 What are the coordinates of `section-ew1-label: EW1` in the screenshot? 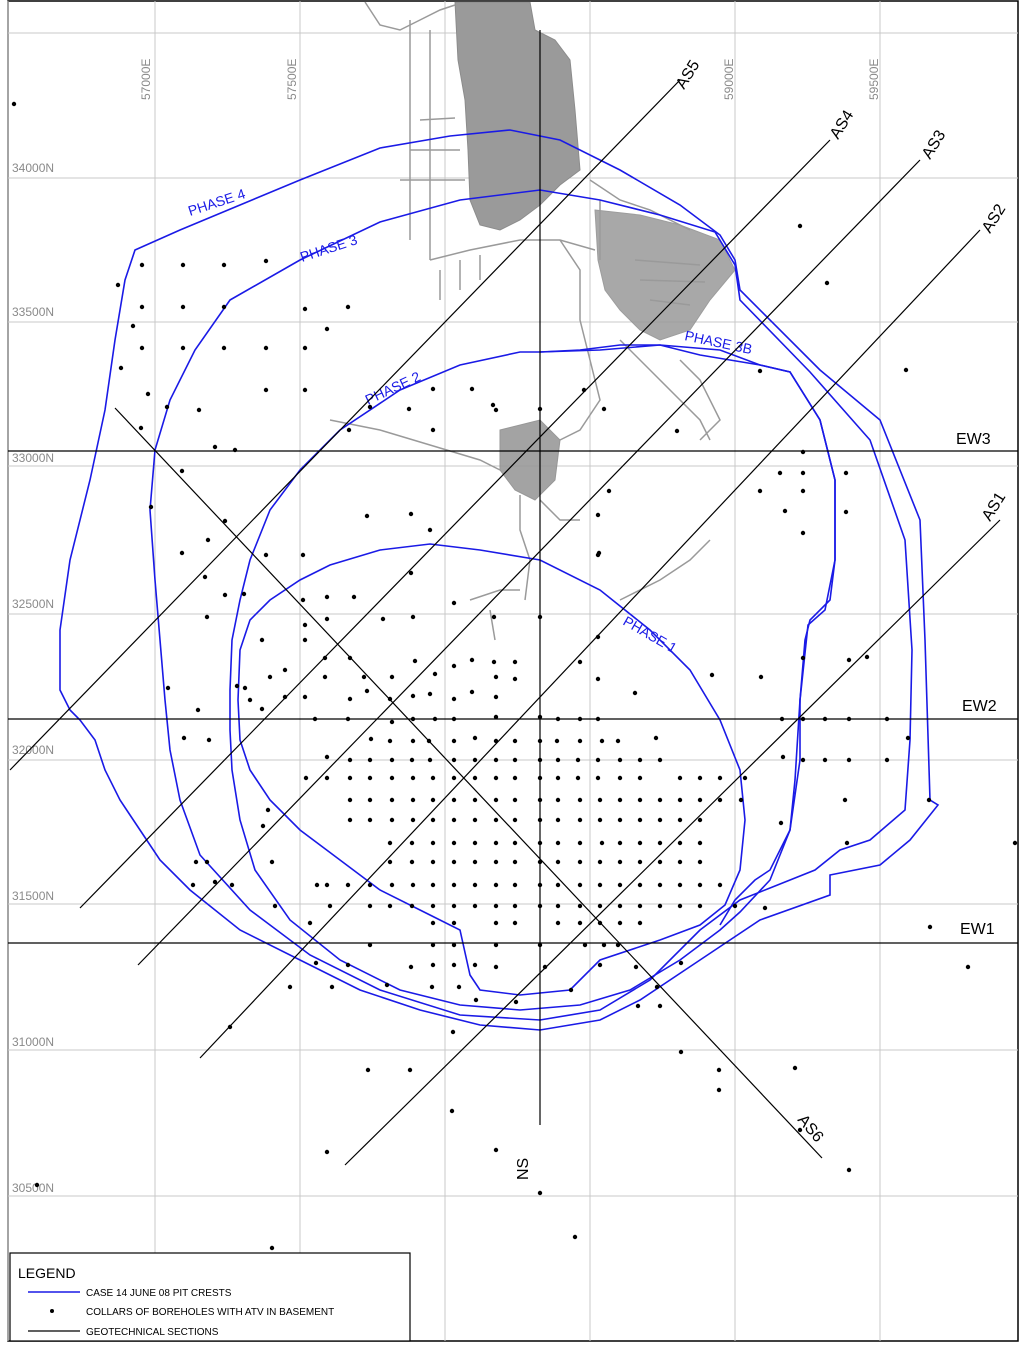 It's located at (977, 929).